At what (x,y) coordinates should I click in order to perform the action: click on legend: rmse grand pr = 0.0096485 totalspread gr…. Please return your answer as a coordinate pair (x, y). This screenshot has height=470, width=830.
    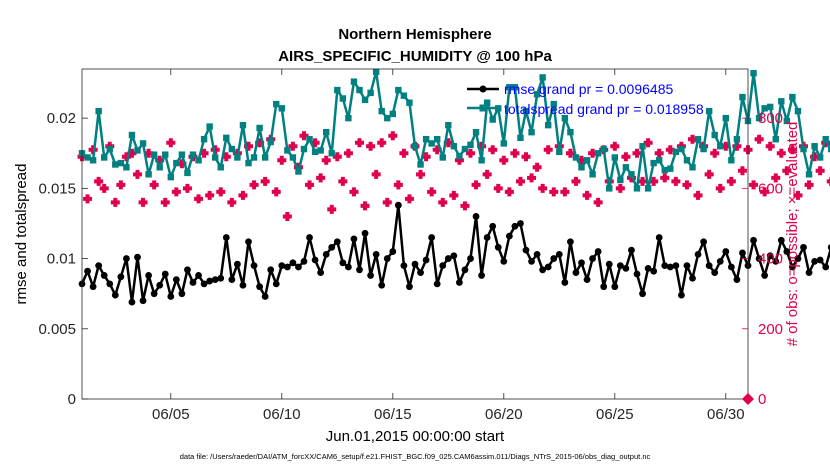
    Looking at the image, I should click on (585, 99).